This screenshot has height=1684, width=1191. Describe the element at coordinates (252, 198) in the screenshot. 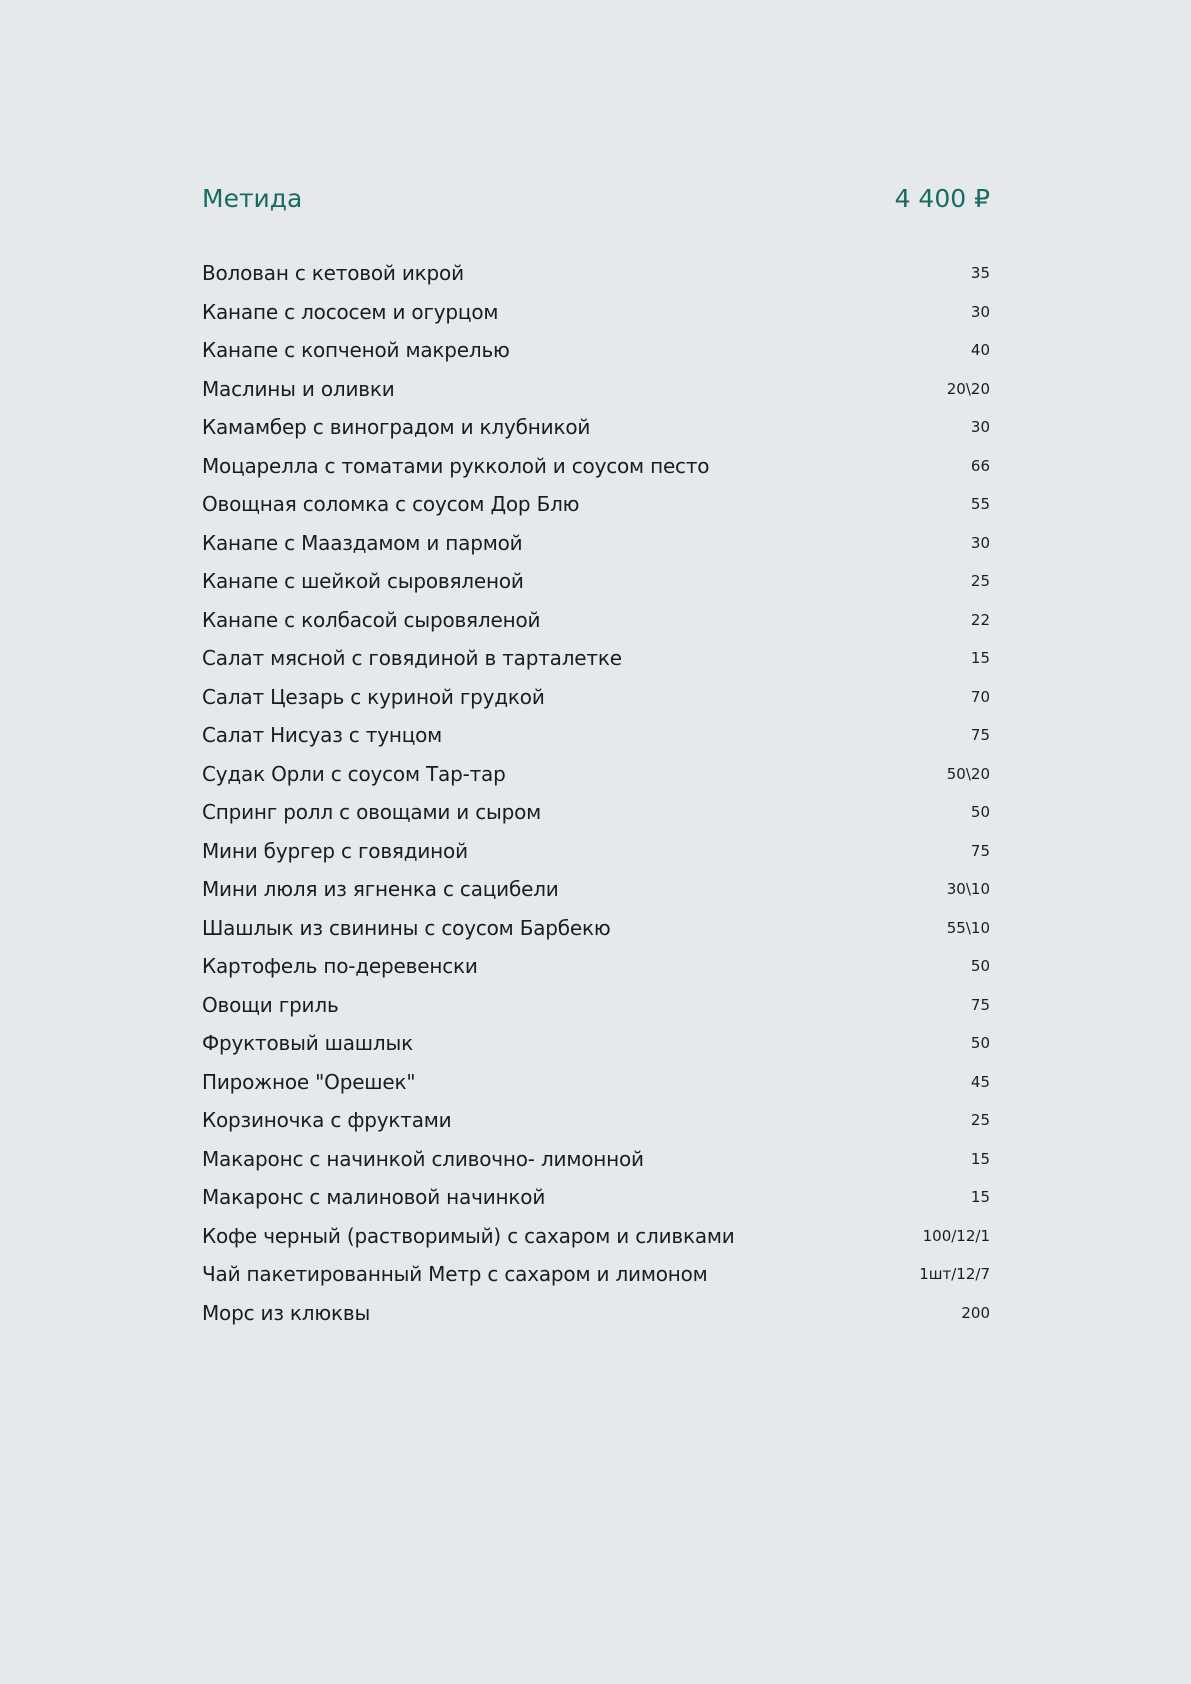

I see `menu-title: Метида` at that location.